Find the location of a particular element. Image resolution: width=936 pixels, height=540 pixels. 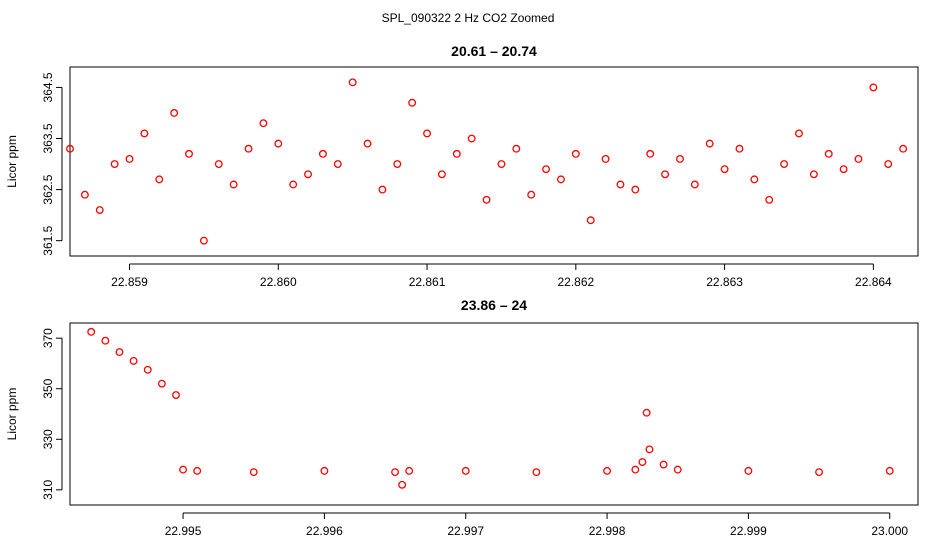

x-tick-label: 22.996 is located at coordinates (324, 531).